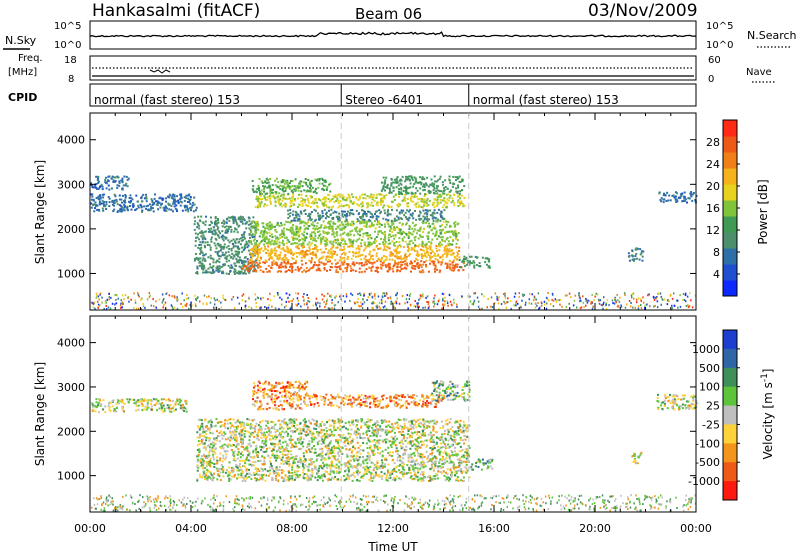 The width and height of the screenshot is (800, 554). I want to click on freq-label-line1: Freq., so click(30, 58).